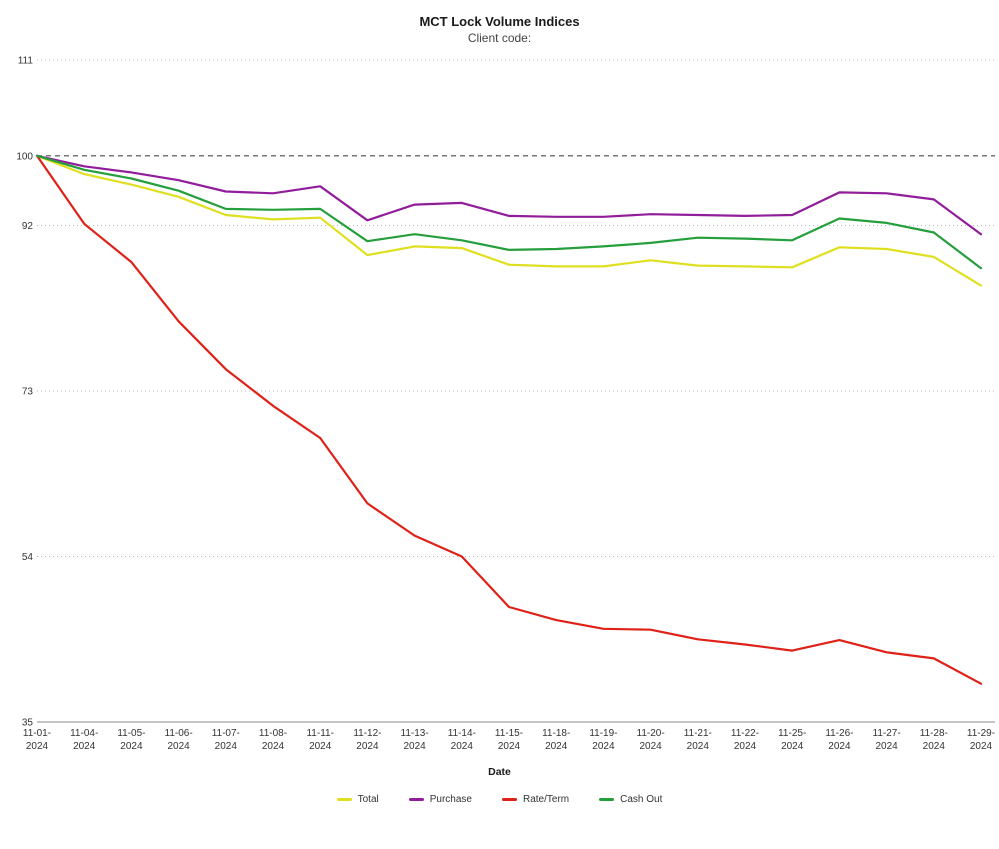  I want to click on x-tick-label: 11-11-2024, so click(319, 740).